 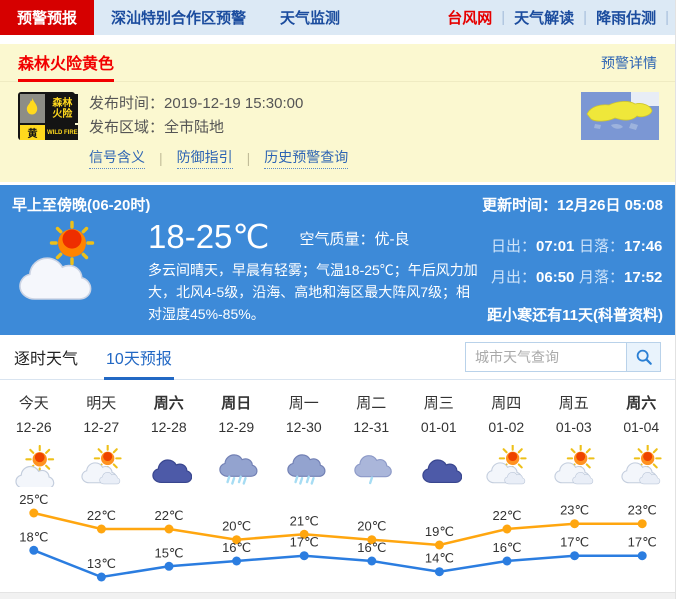 What do you see at coordinates (168, 552) in the screenshot?
I see `svg-text: 15℃` at bounding box center [168, 552].